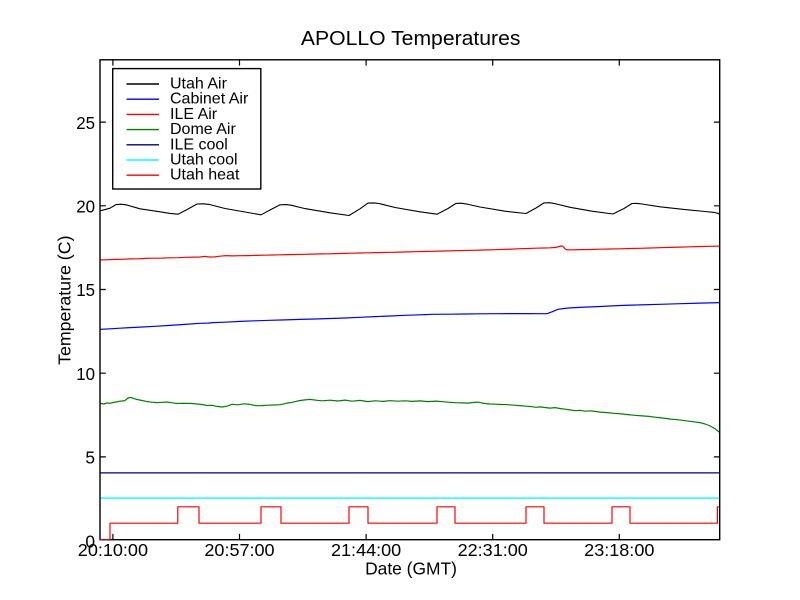 The height and width of the screenshot is (600, 800). I want to click on svg-text: 0, so click(90, 541).